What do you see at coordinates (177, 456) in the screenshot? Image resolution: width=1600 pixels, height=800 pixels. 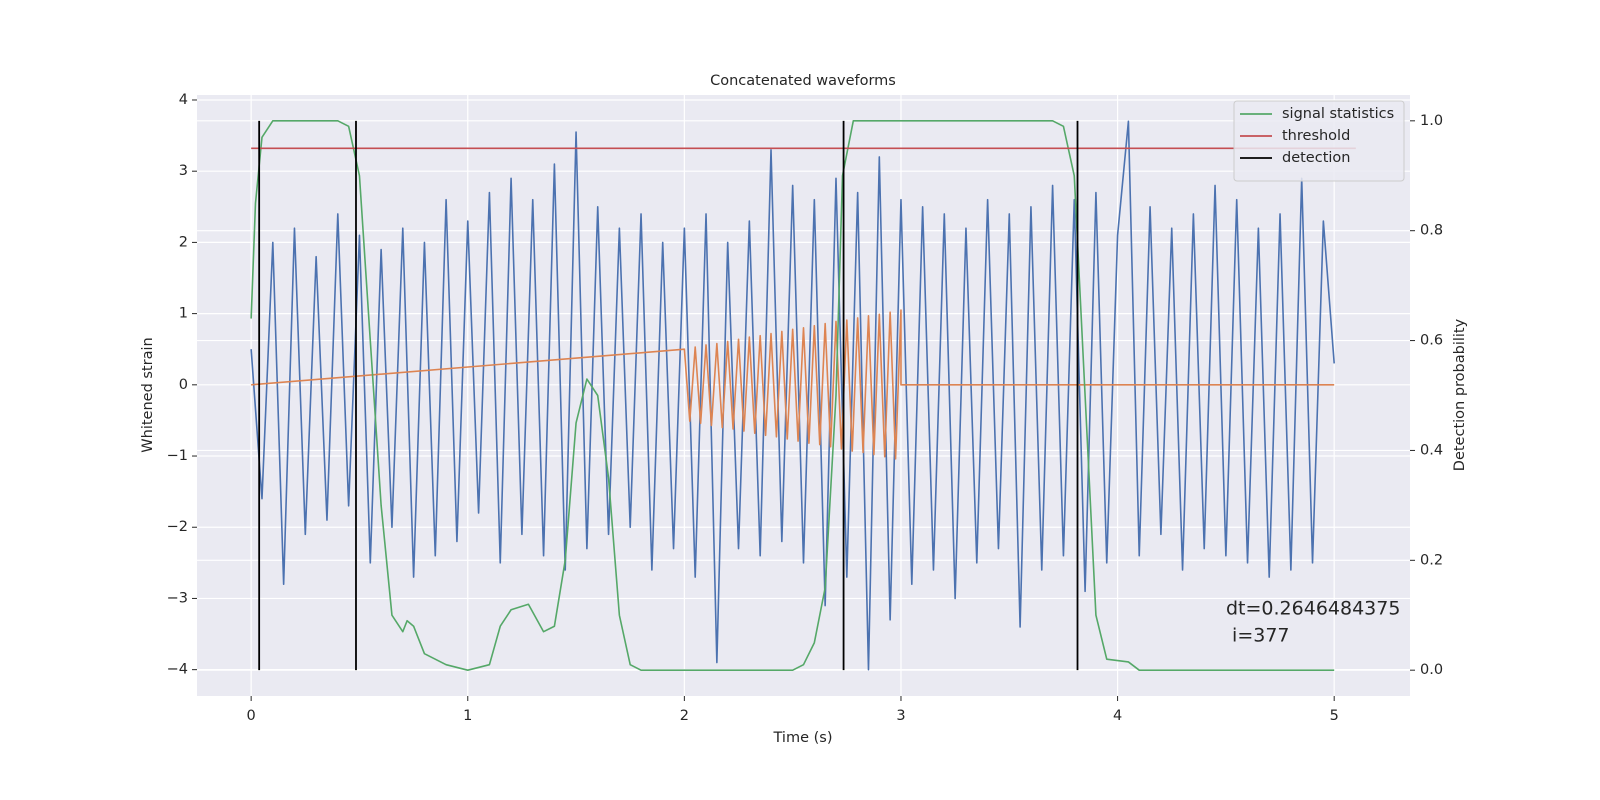 I see `y-tick-label: −1` at bounding box center [177, 456].